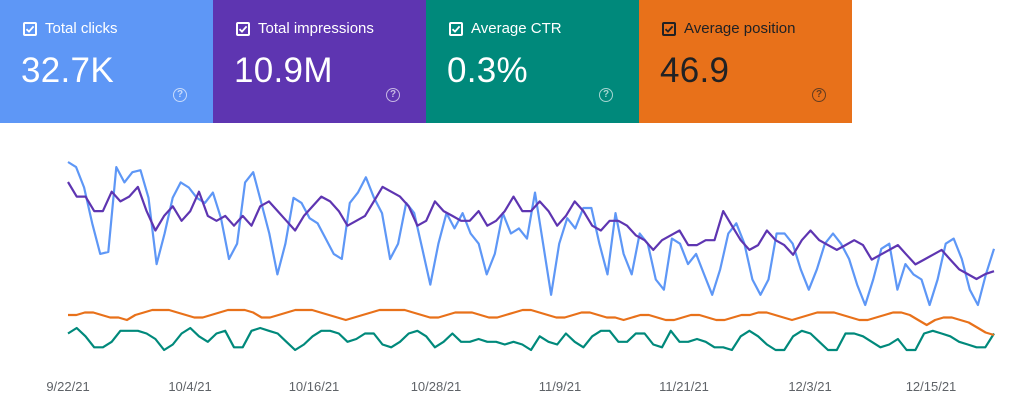 The width and height of the screenshot is (1024, 413). What do you see at coordinates (67, 70) in the screenshot?
I see `card-value: 32.7K` at bounding box center [67, 70].